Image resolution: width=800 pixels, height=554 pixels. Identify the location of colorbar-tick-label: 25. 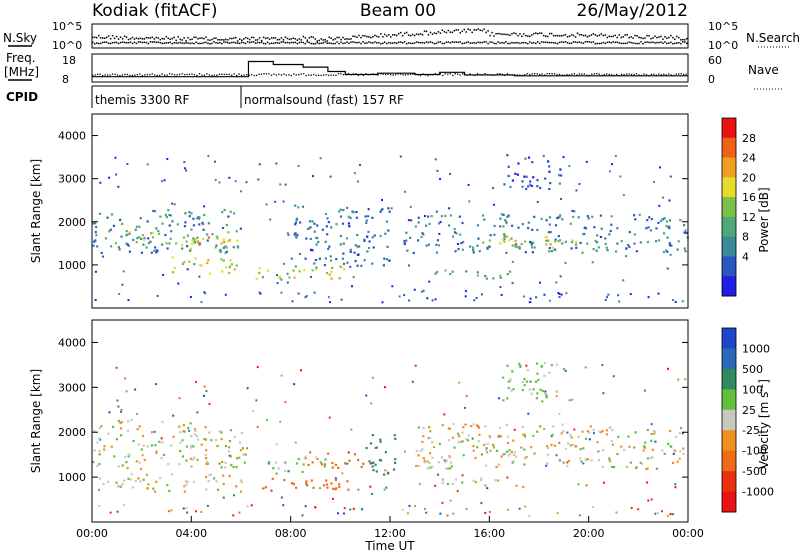
(749, 410).